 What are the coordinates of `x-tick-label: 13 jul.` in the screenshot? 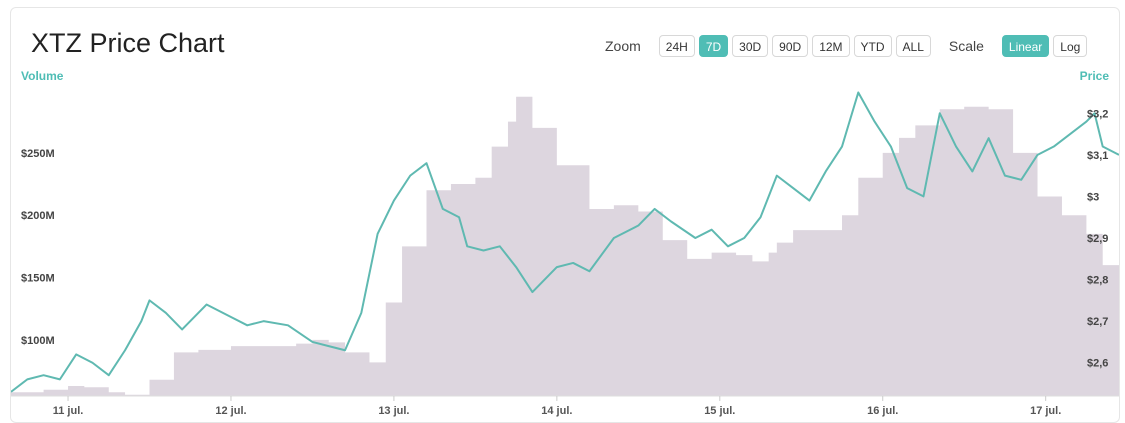 It's located at (393, 411).